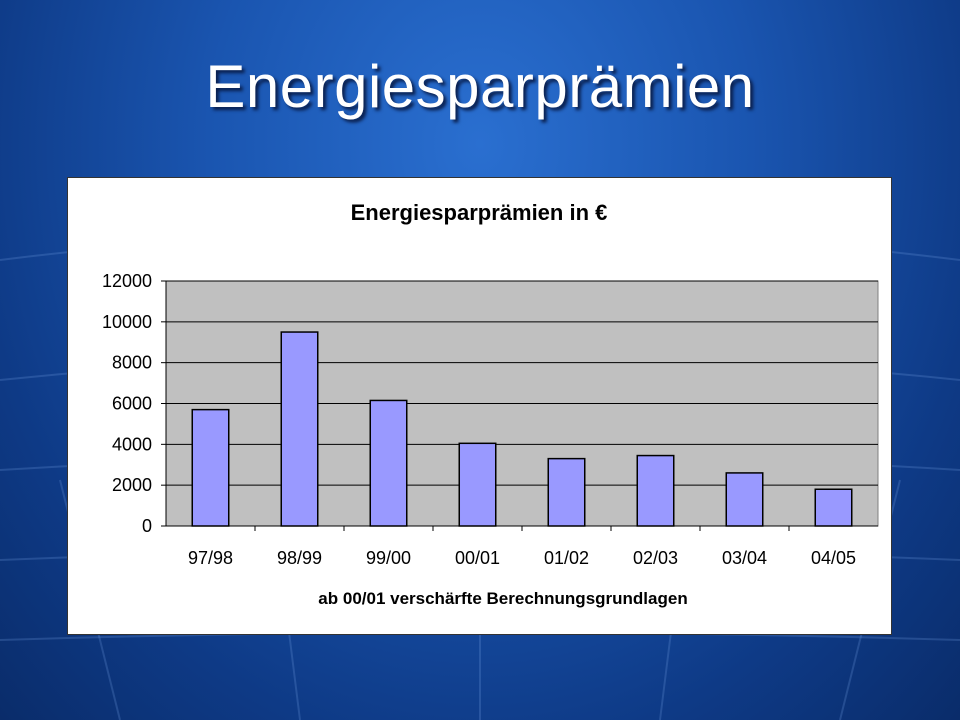 The height and width of the screenshot is (720, 960). I want to click on y-tick-label: 0, so click(147, 526).